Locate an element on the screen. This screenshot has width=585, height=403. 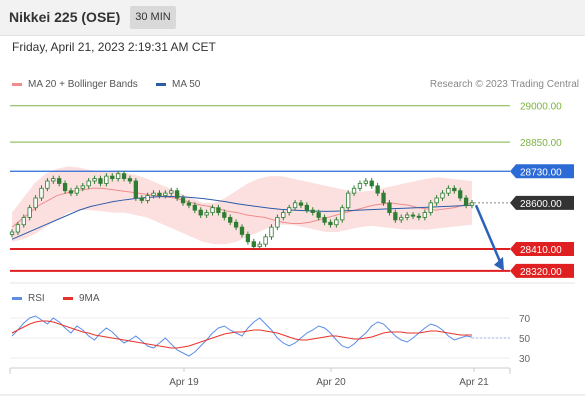
x-tick-Apr-19: Apr 19 is located at coordinates (184, 382).